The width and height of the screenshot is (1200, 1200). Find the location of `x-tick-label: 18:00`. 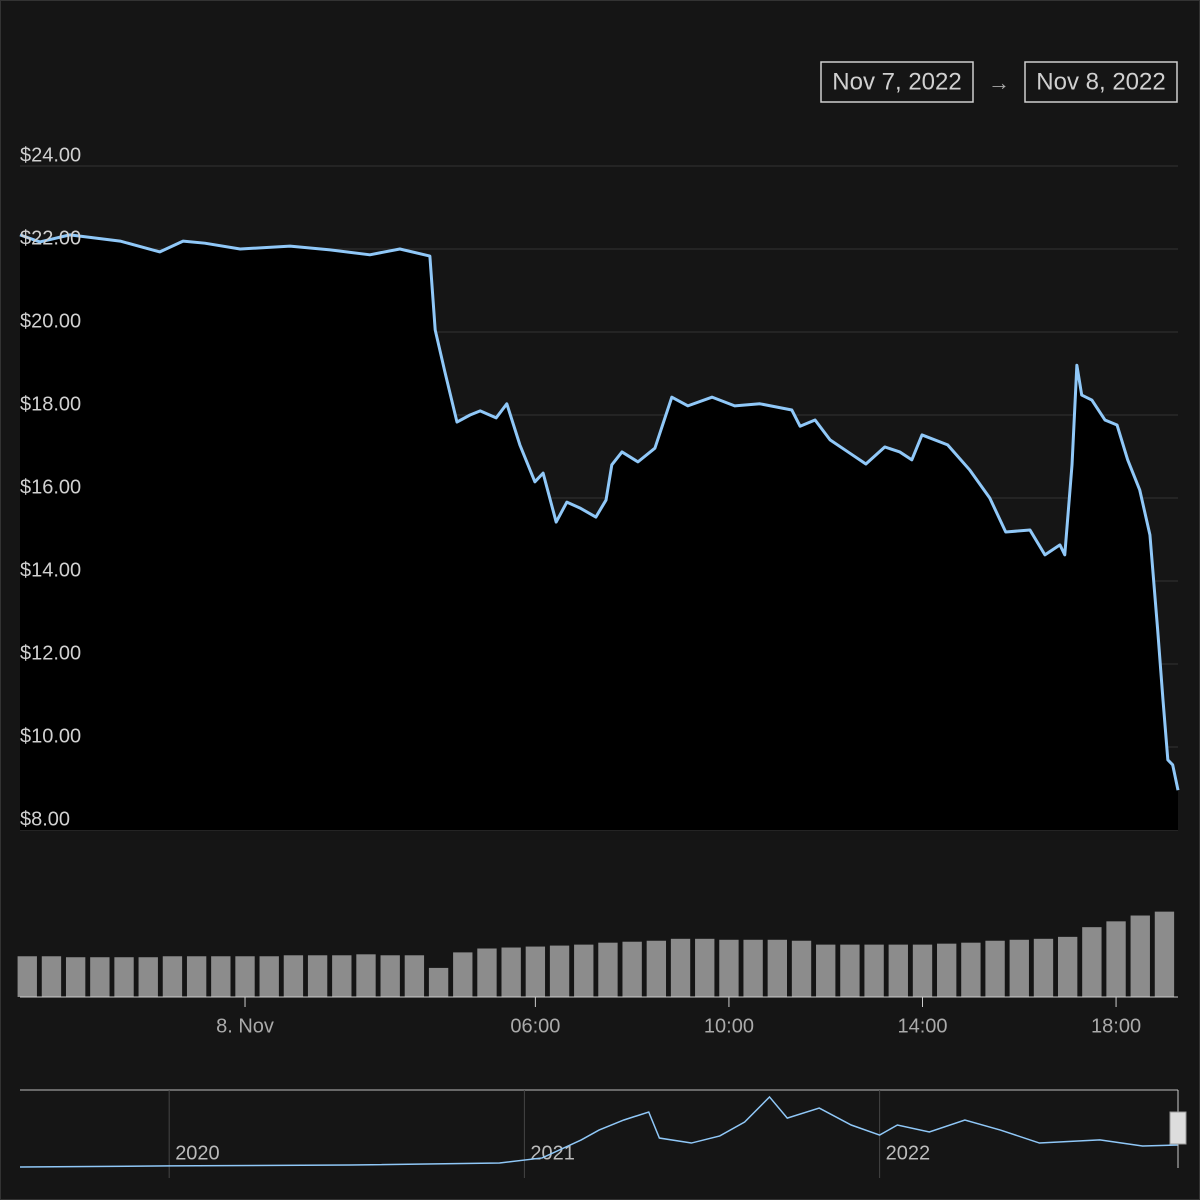

x-tick-label: 18:00 is located at coordinates (1116, 1026).